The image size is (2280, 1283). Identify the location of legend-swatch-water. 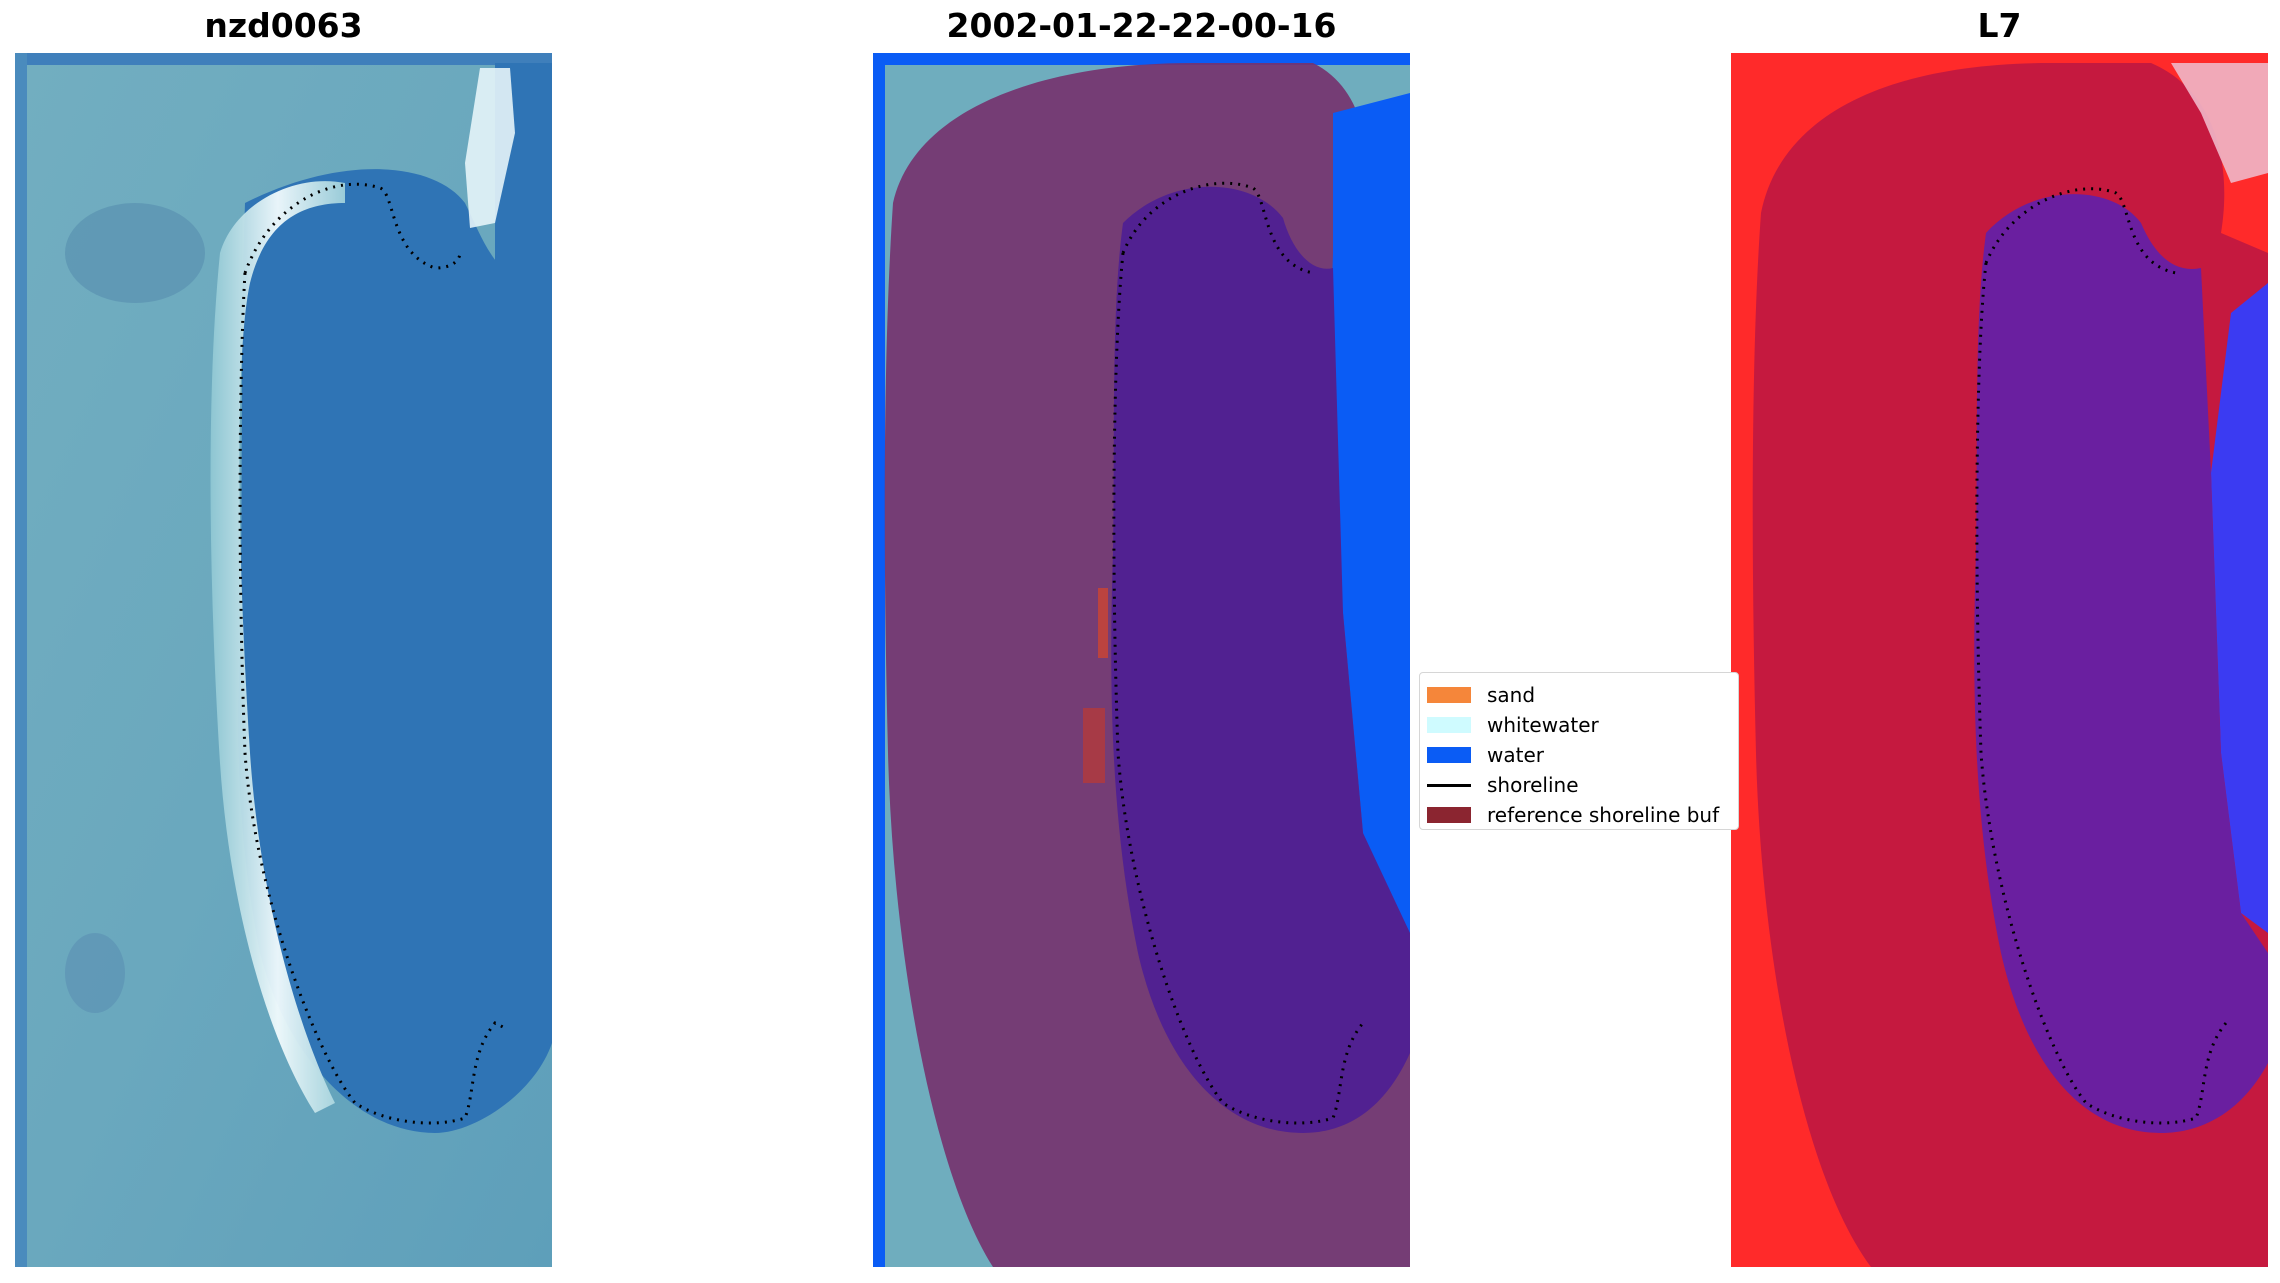
(1449, 755).